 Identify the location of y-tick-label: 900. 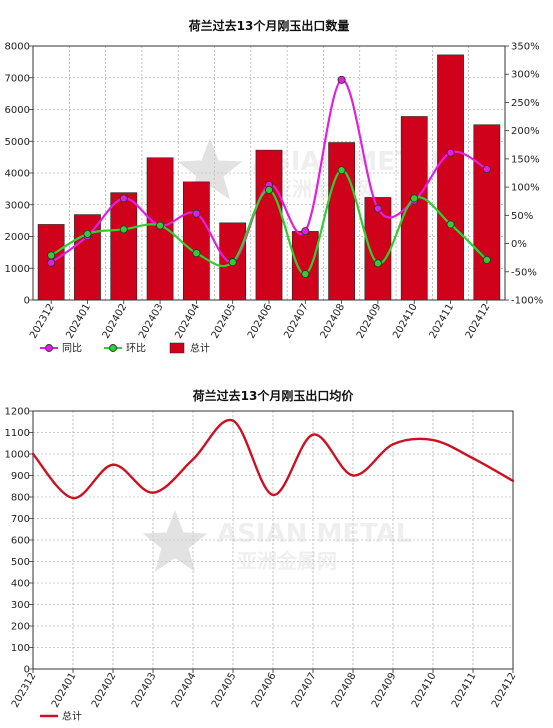
(20, 476).